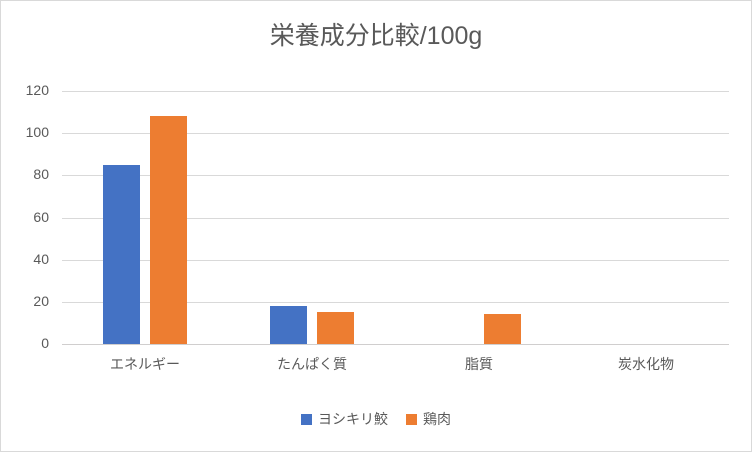  I want to click on y-axis-tick-label: 40, so click(41, 259).